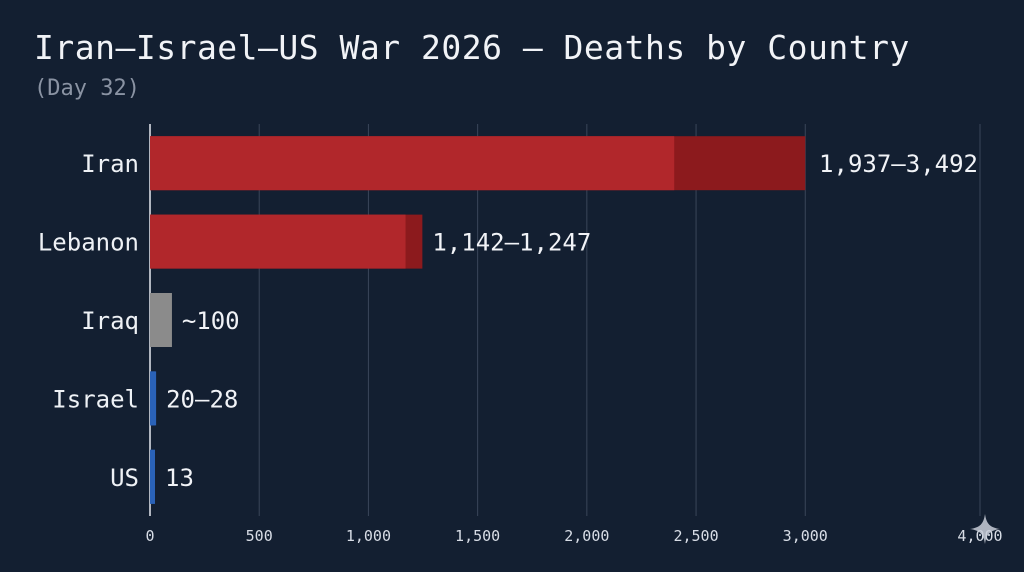  What do you see at coordinates (88, 243) in the screenshot?
I see `category-label: Lebanon` at bounding box center [88, 243].